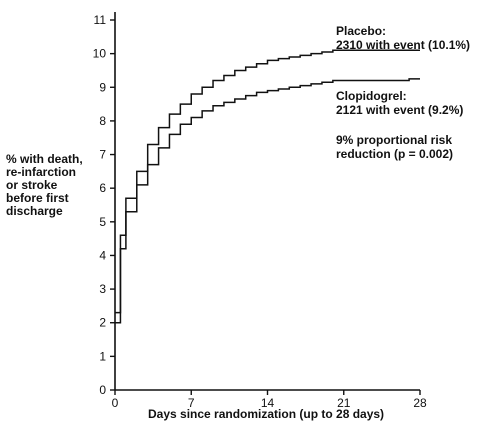 The width and height of the screenshot is (500, 434). Describe the element at coordinates (102, 155) in the screenshot. I see `y-tick-label: 7` at that location.